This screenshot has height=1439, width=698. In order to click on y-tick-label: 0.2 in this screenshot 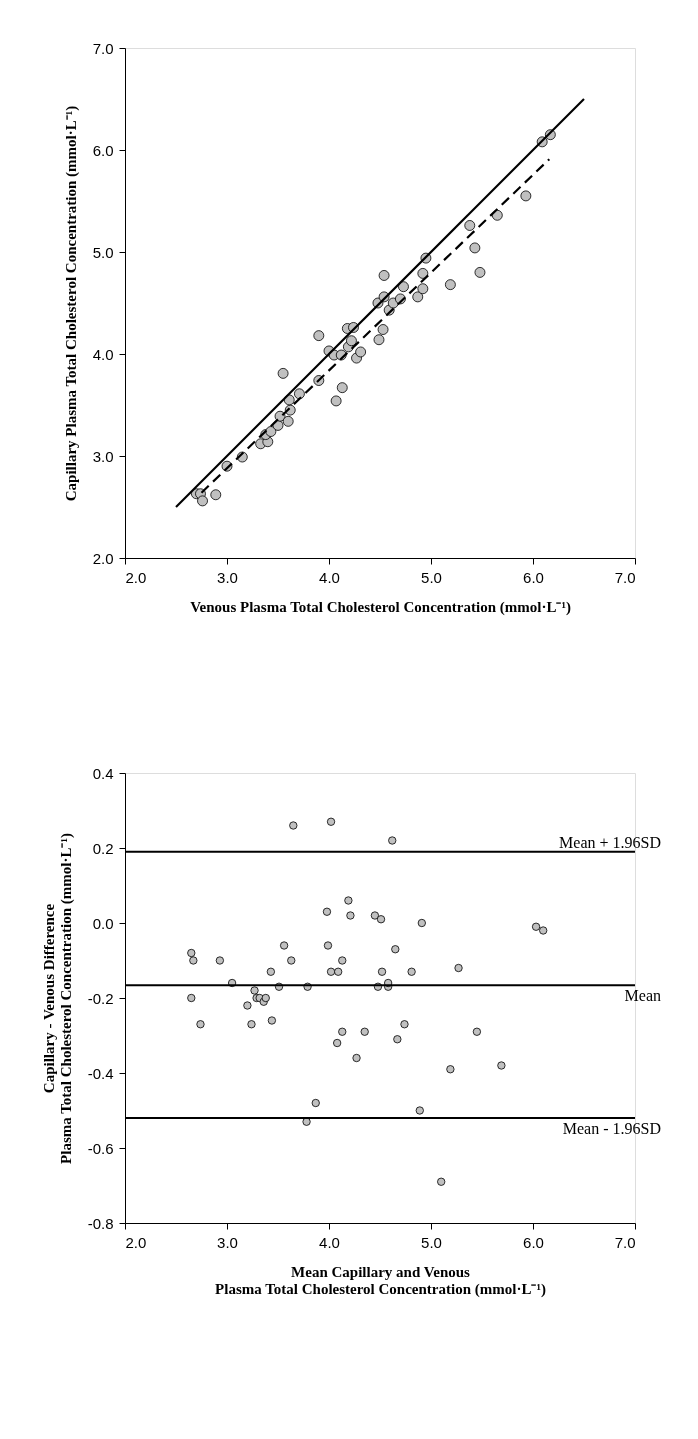, I will do `click(103, 848)`.